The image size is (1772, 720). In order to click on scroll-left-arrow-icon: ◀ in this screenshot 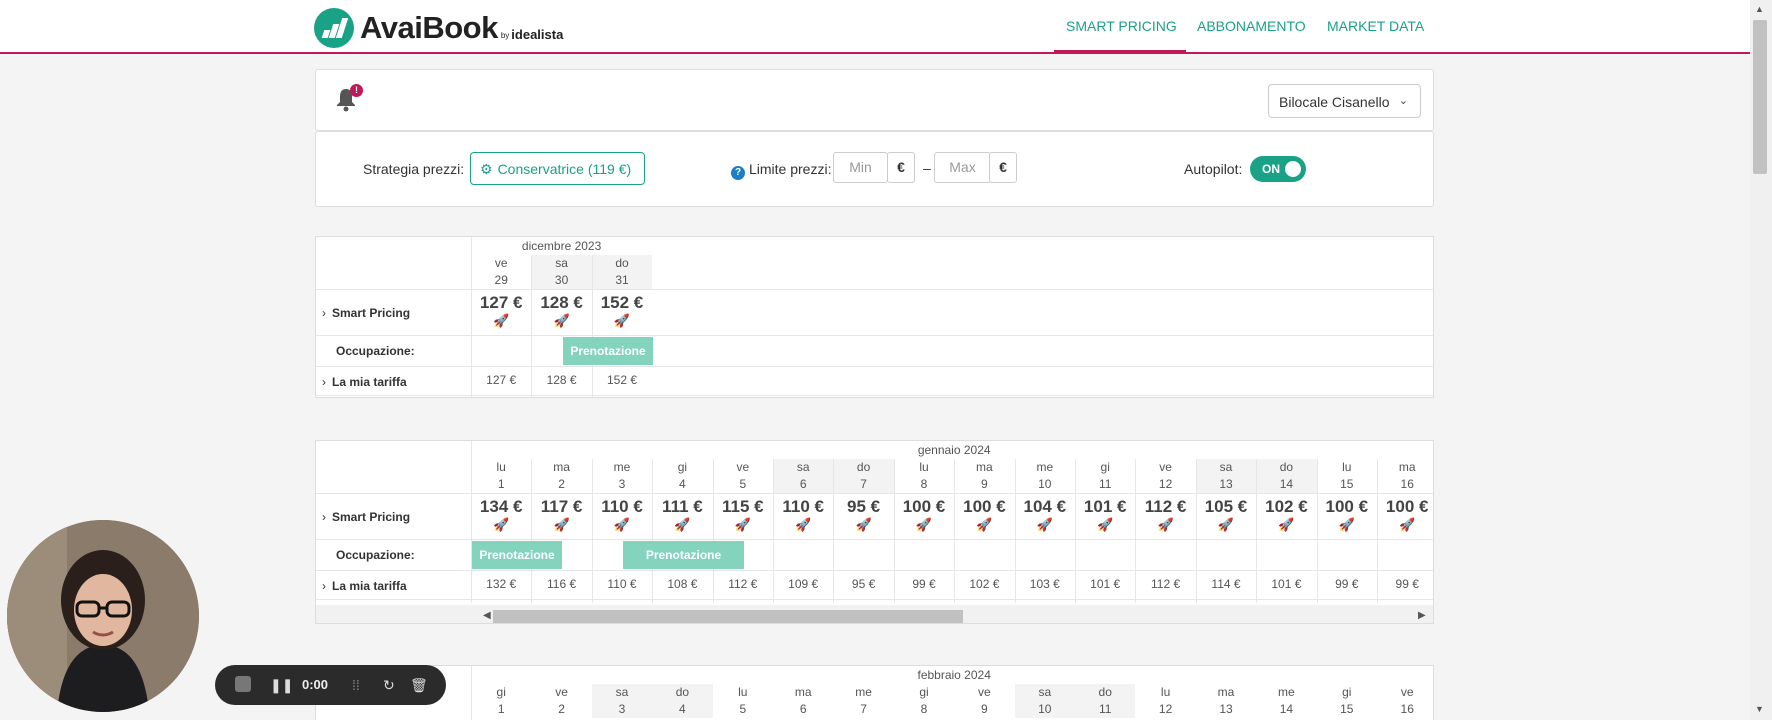, I will do `click(487, 615)`.